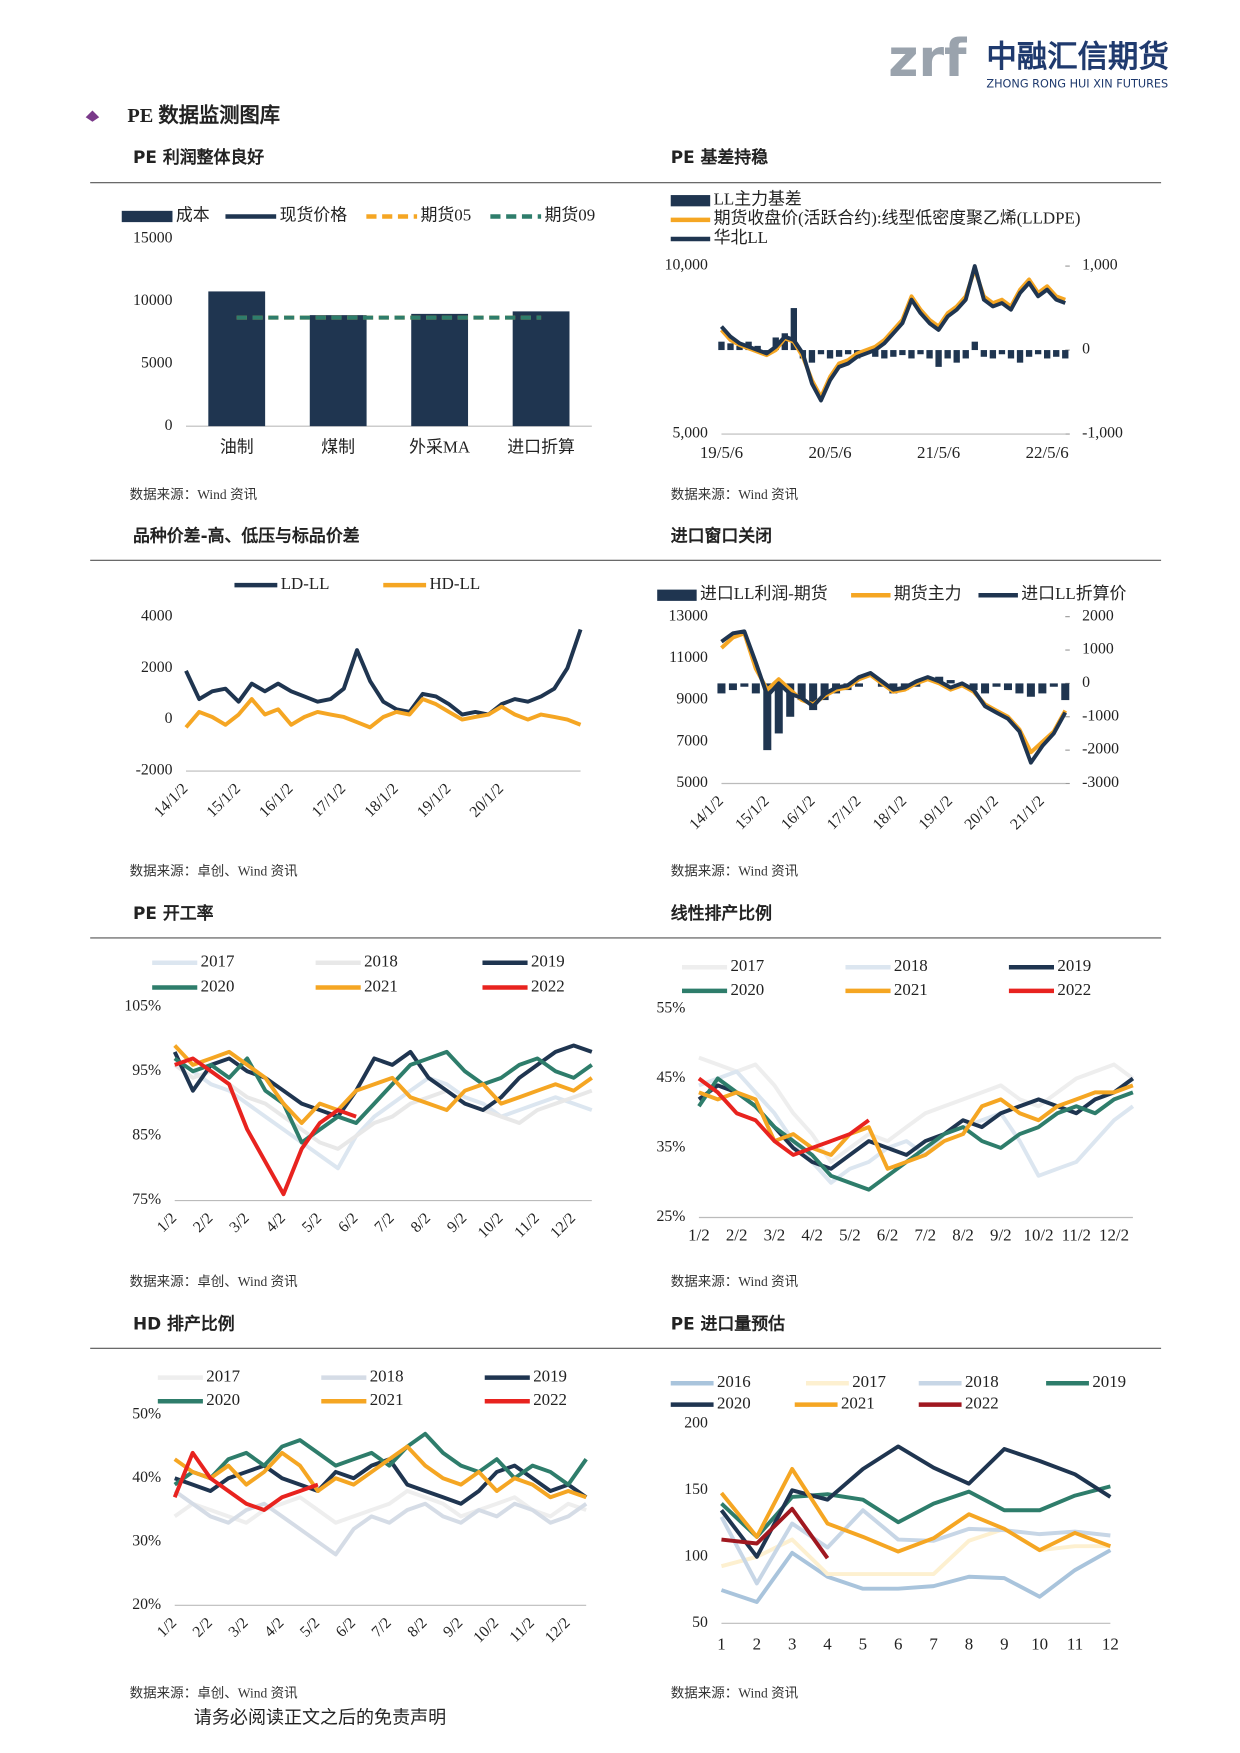 This screenshot has width=1240, height=1753. What do you see at coordinates (1100, 782) in the screenshot?
I see `y2-tick-label: -3000` at bounding box center [1100, 782].